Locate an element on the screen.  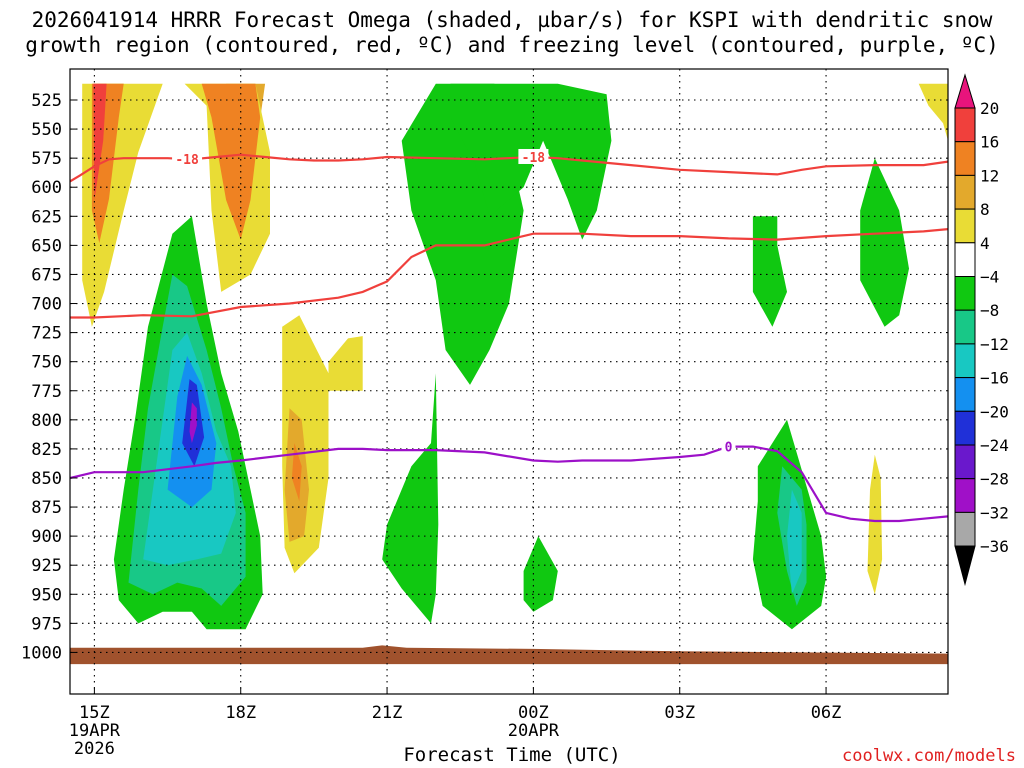
y-tick-875: 875 is located at coordinates (46, 508).